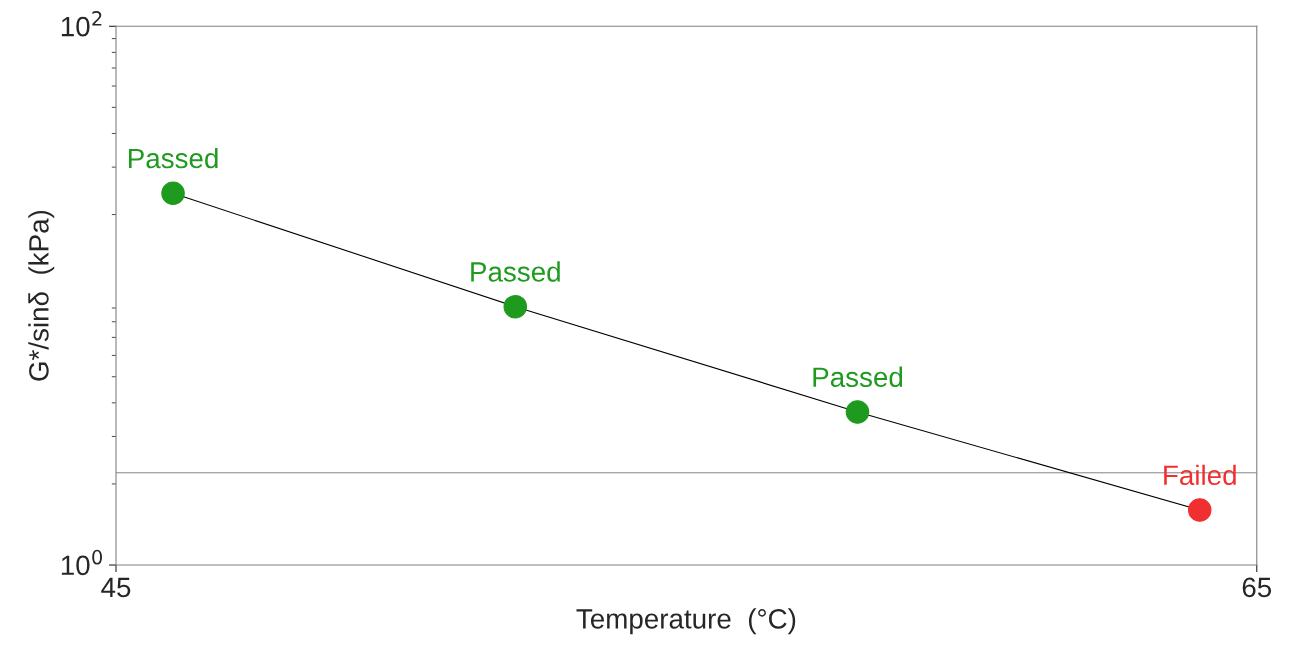 The image size is (1289, 657). What do you see at coordinates (686, 621) in the screenshot?
I see `x-axis-title: Temperature (°C)` at bounding box center [686, 621].